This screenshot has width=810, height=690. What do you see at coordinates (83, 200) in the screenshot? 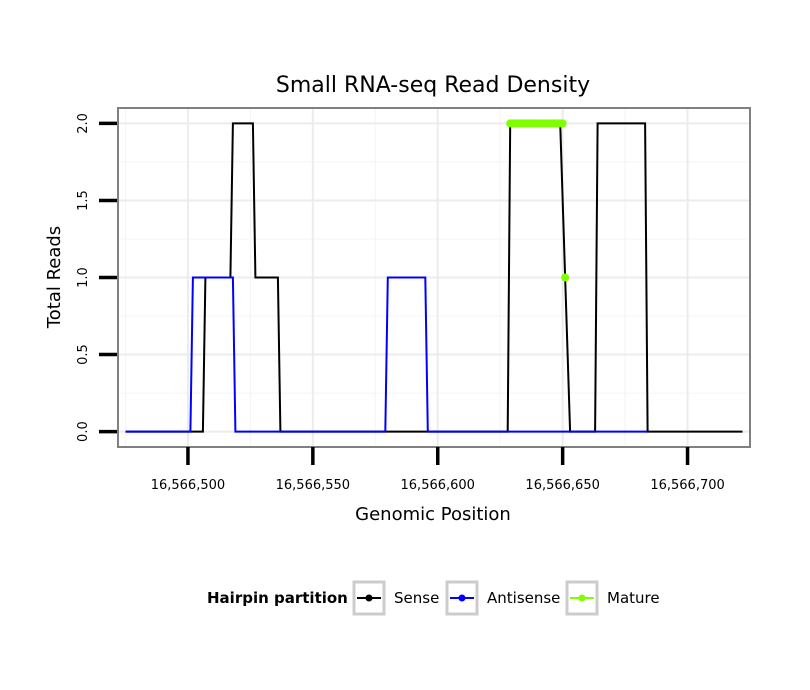
I see `y-tick-label: 1.5` at bounding box center [83, 200].